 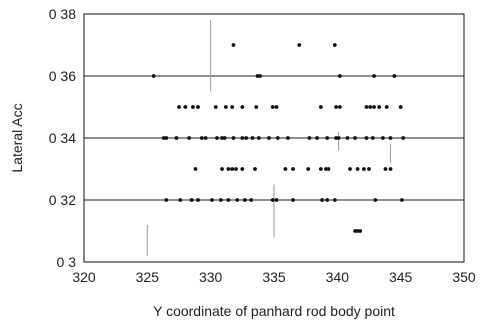 I want to click on x-tick-label: 345, so click(x=401, y=277).